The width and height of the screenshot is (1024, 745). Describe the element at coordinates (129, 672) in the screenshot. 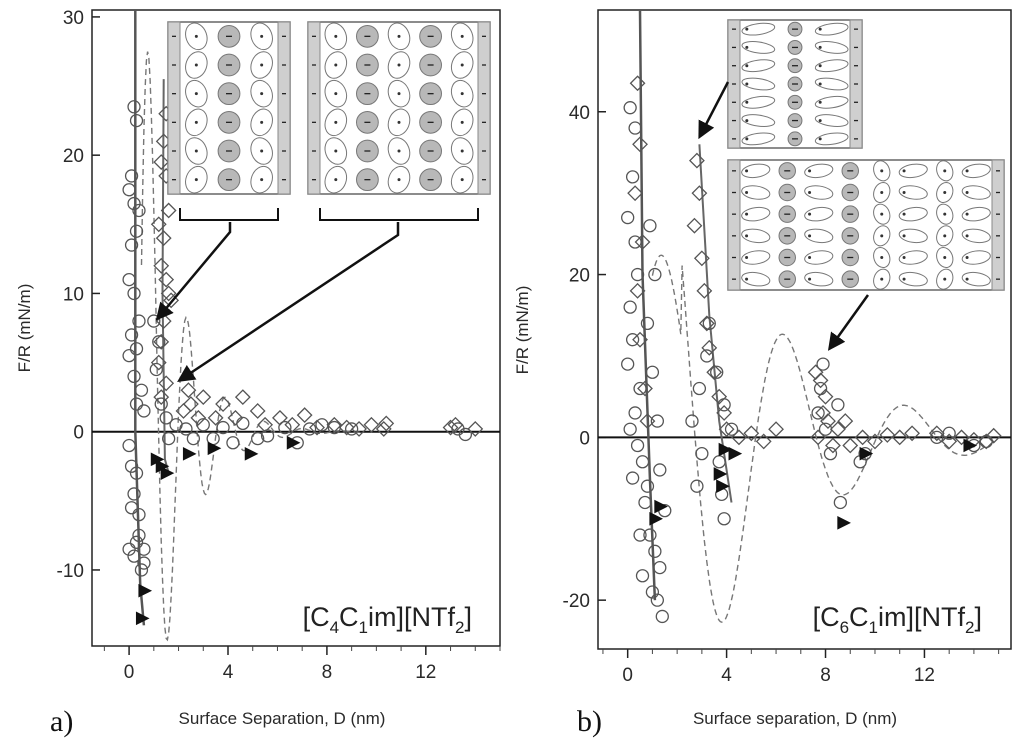

I see `x-tick-label: 0` at that location.